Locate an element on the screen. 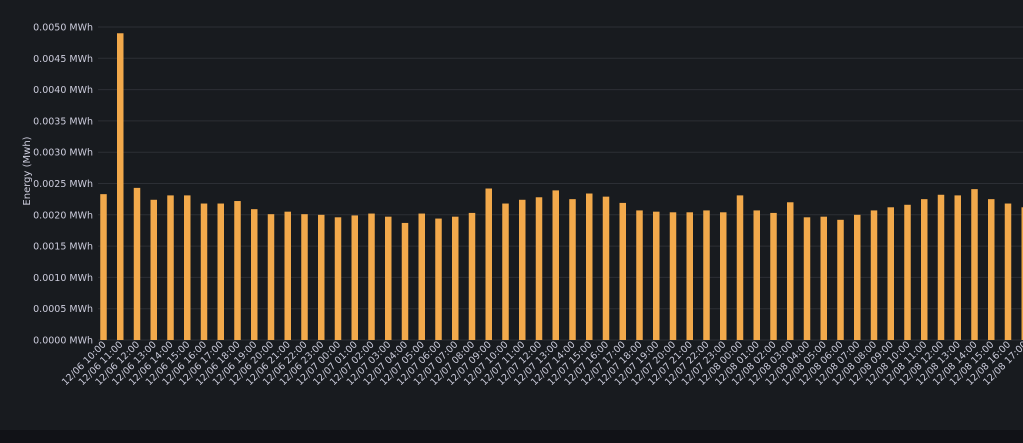 The height and width of the screenshot is (443, 1023). y-tick-label: 0.0030 MWh is located at coordinates (63, 153).